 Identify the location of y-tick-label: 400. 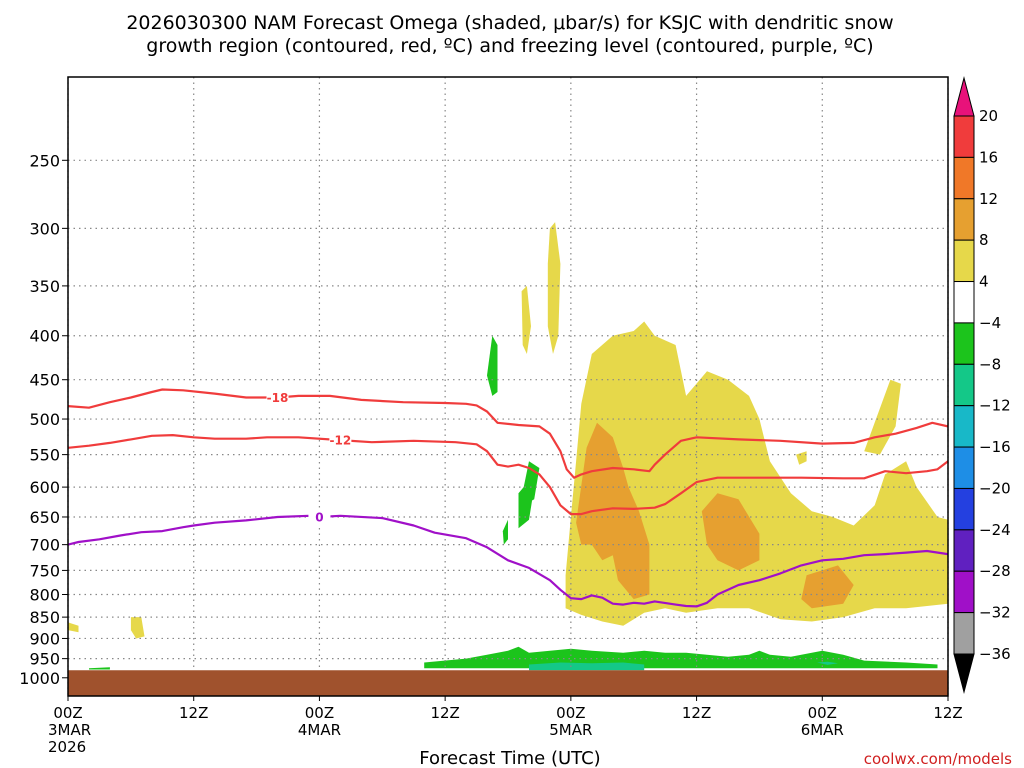
(44, 336).